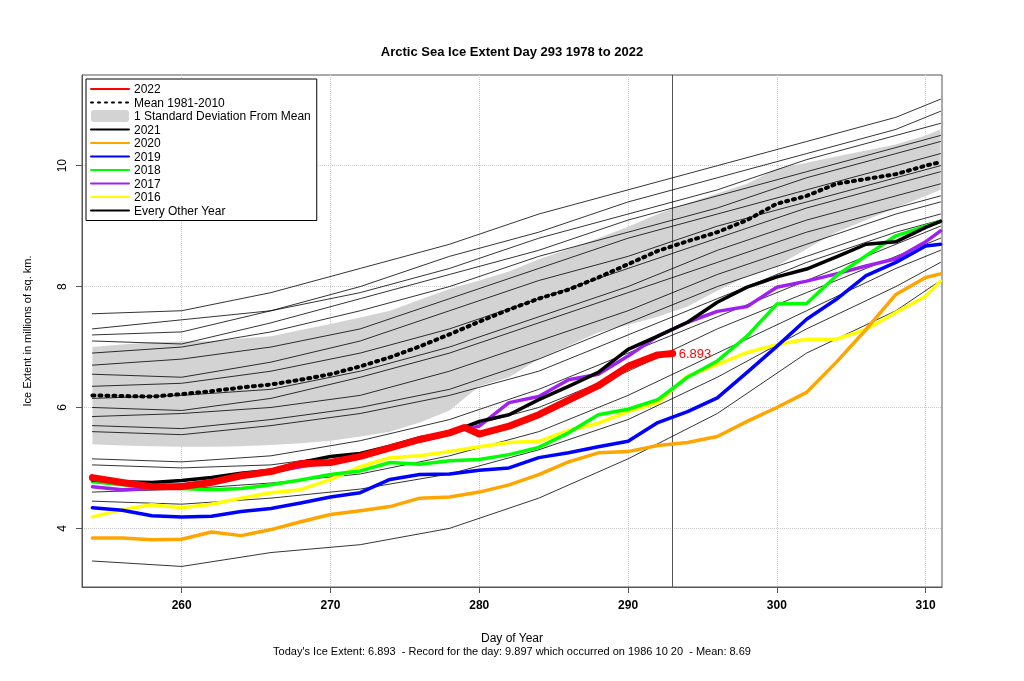 The image size is (1024, 681). I want to click on x-tick-label: 280, so click(479, 605).